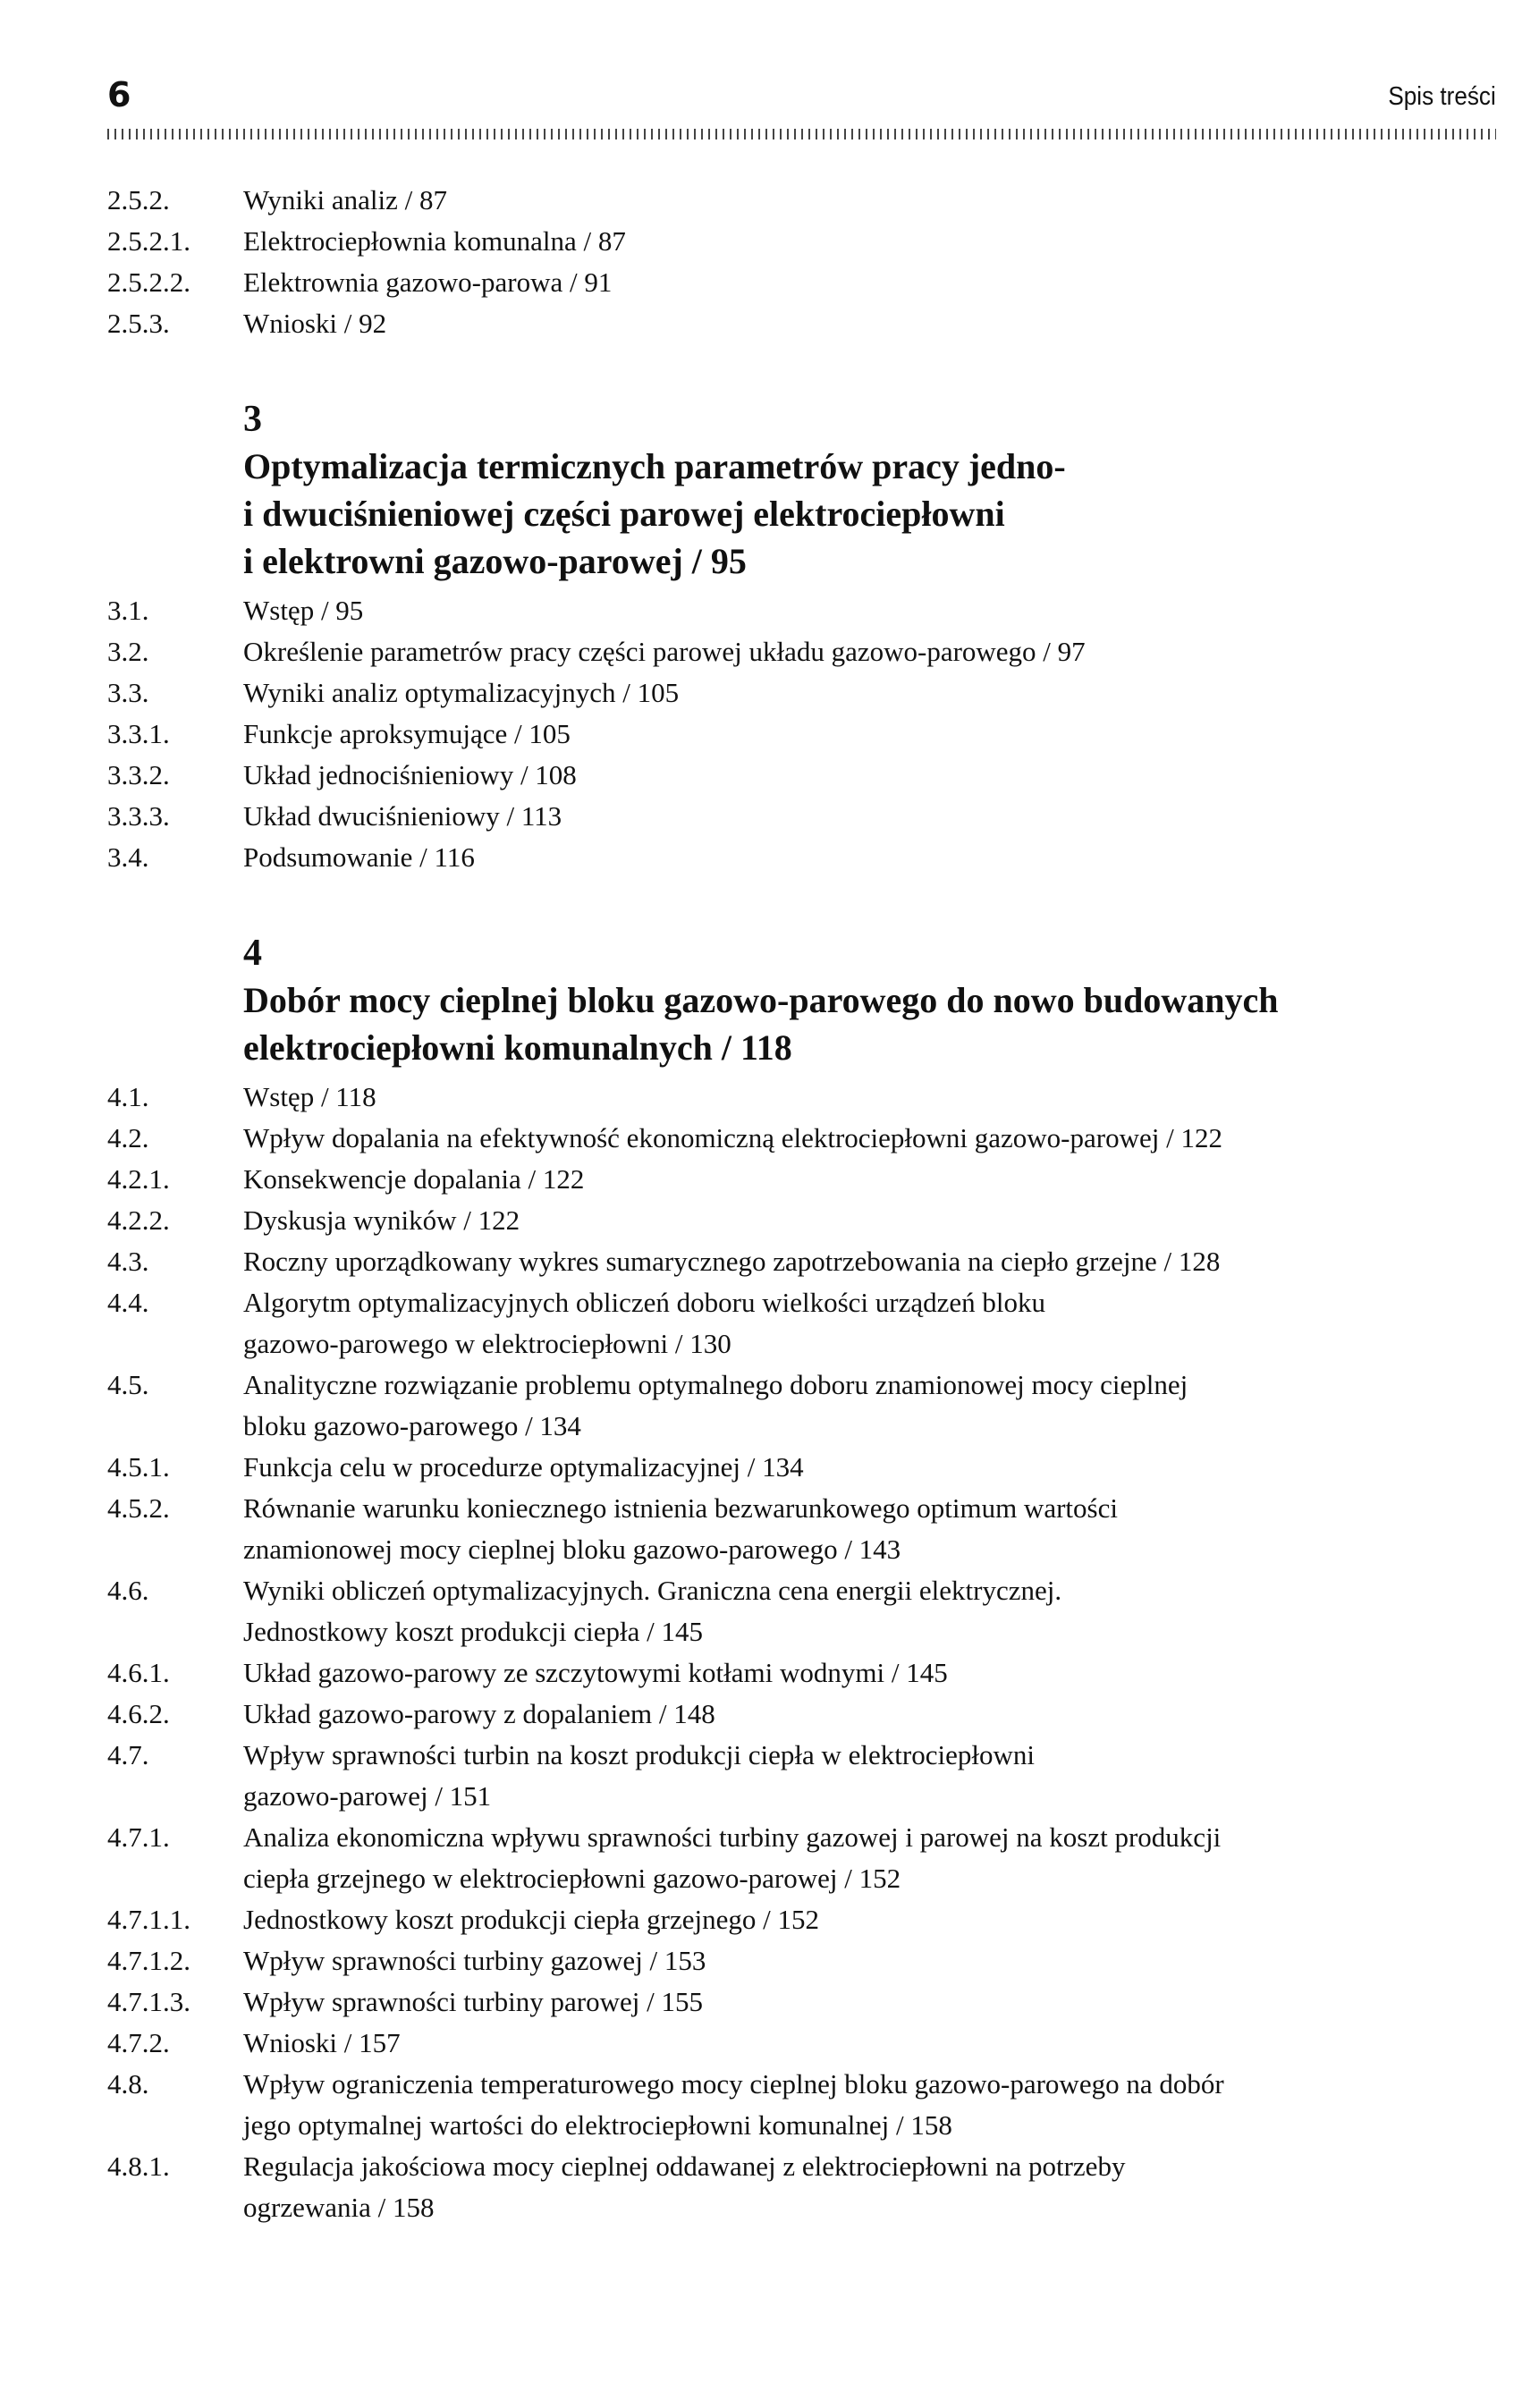 Image resolution: width=1539 pixels, height=2408 pixels. Describe the element at coordinates (359, 857) in the screenshot. I see `section-title-line: Podsumowanie / 116` at that location.